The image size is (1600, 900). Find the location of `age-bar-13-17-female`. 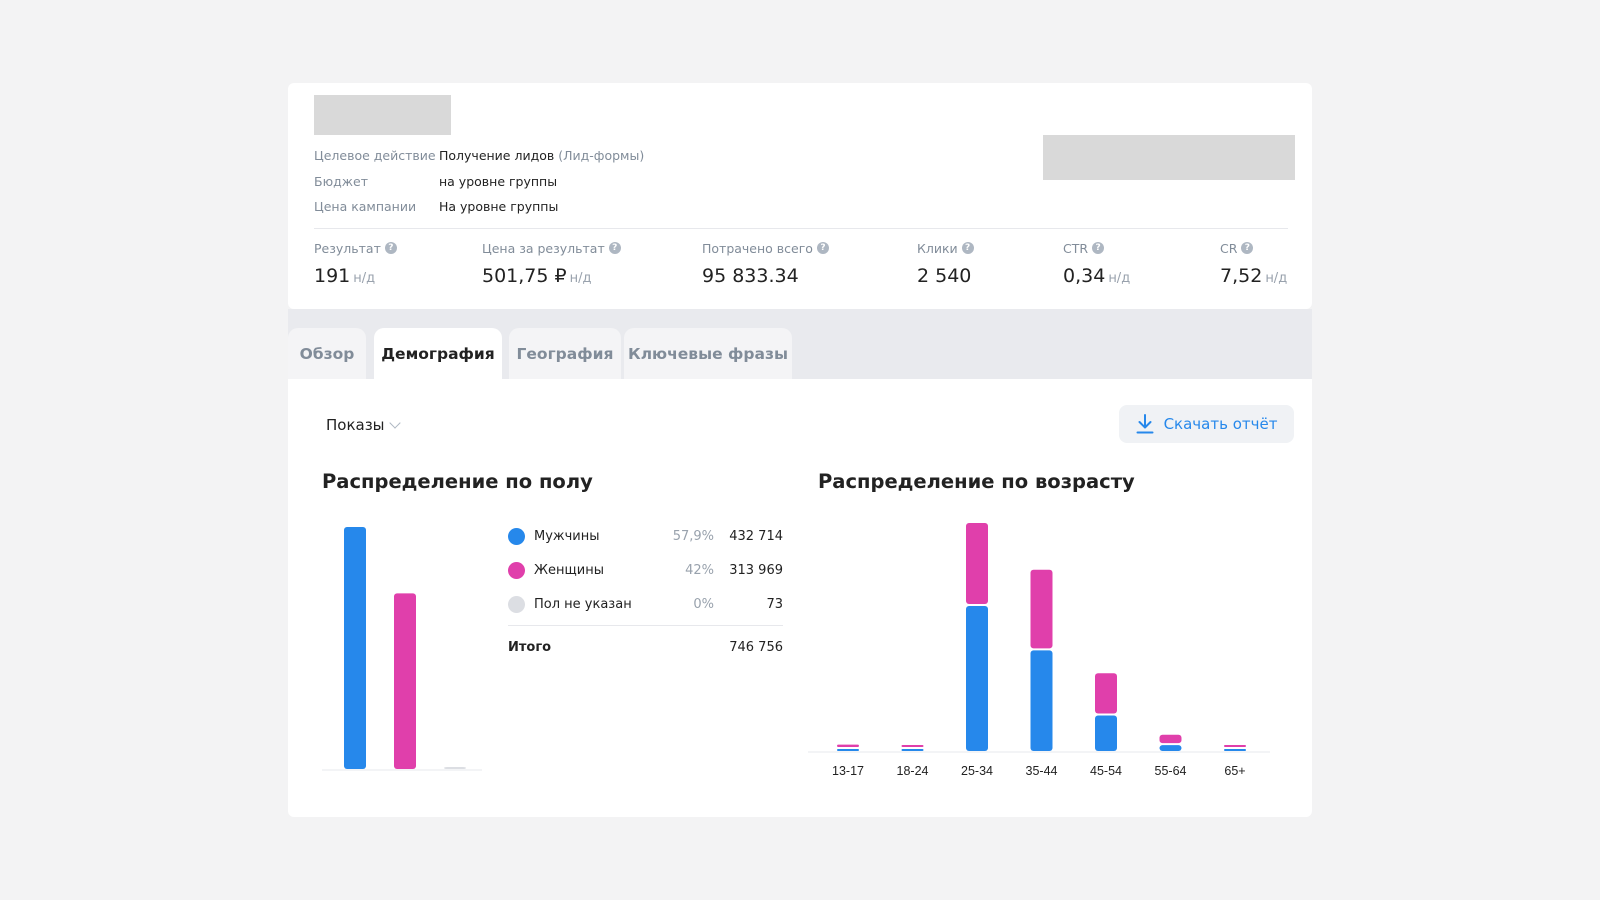

age-bar-13-17-female is located at coordinates (848, 745).